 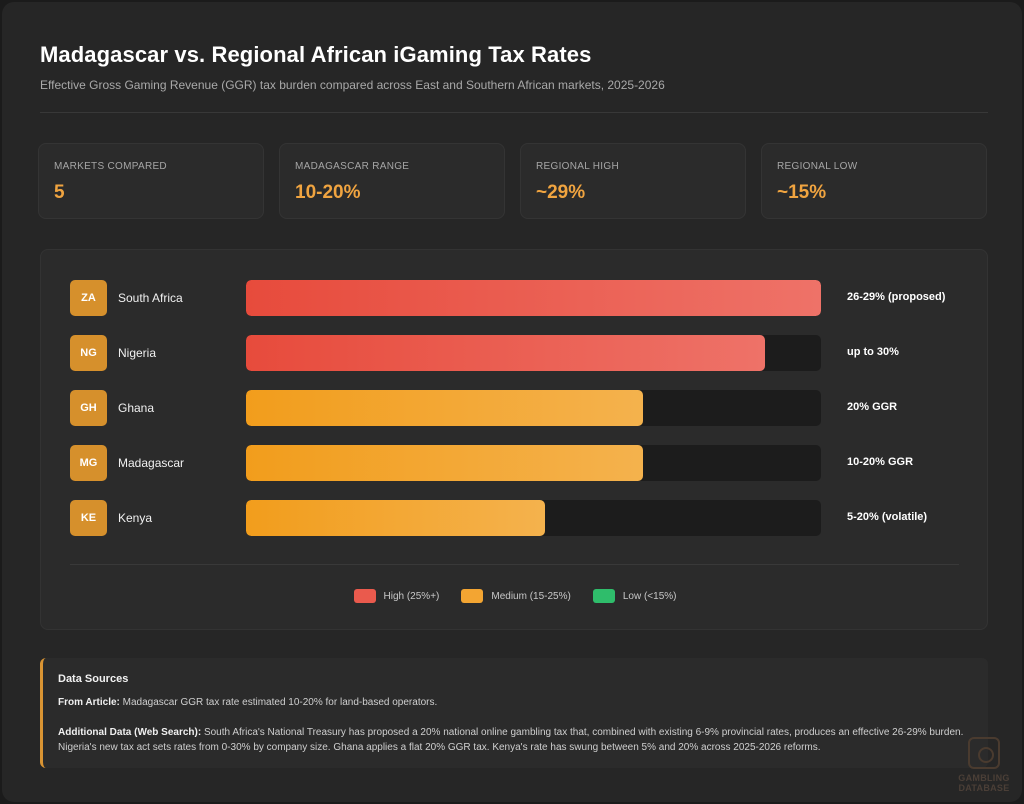 I want to click on stat-label: MARKETS COMPARED, so click(x=110, y=166).